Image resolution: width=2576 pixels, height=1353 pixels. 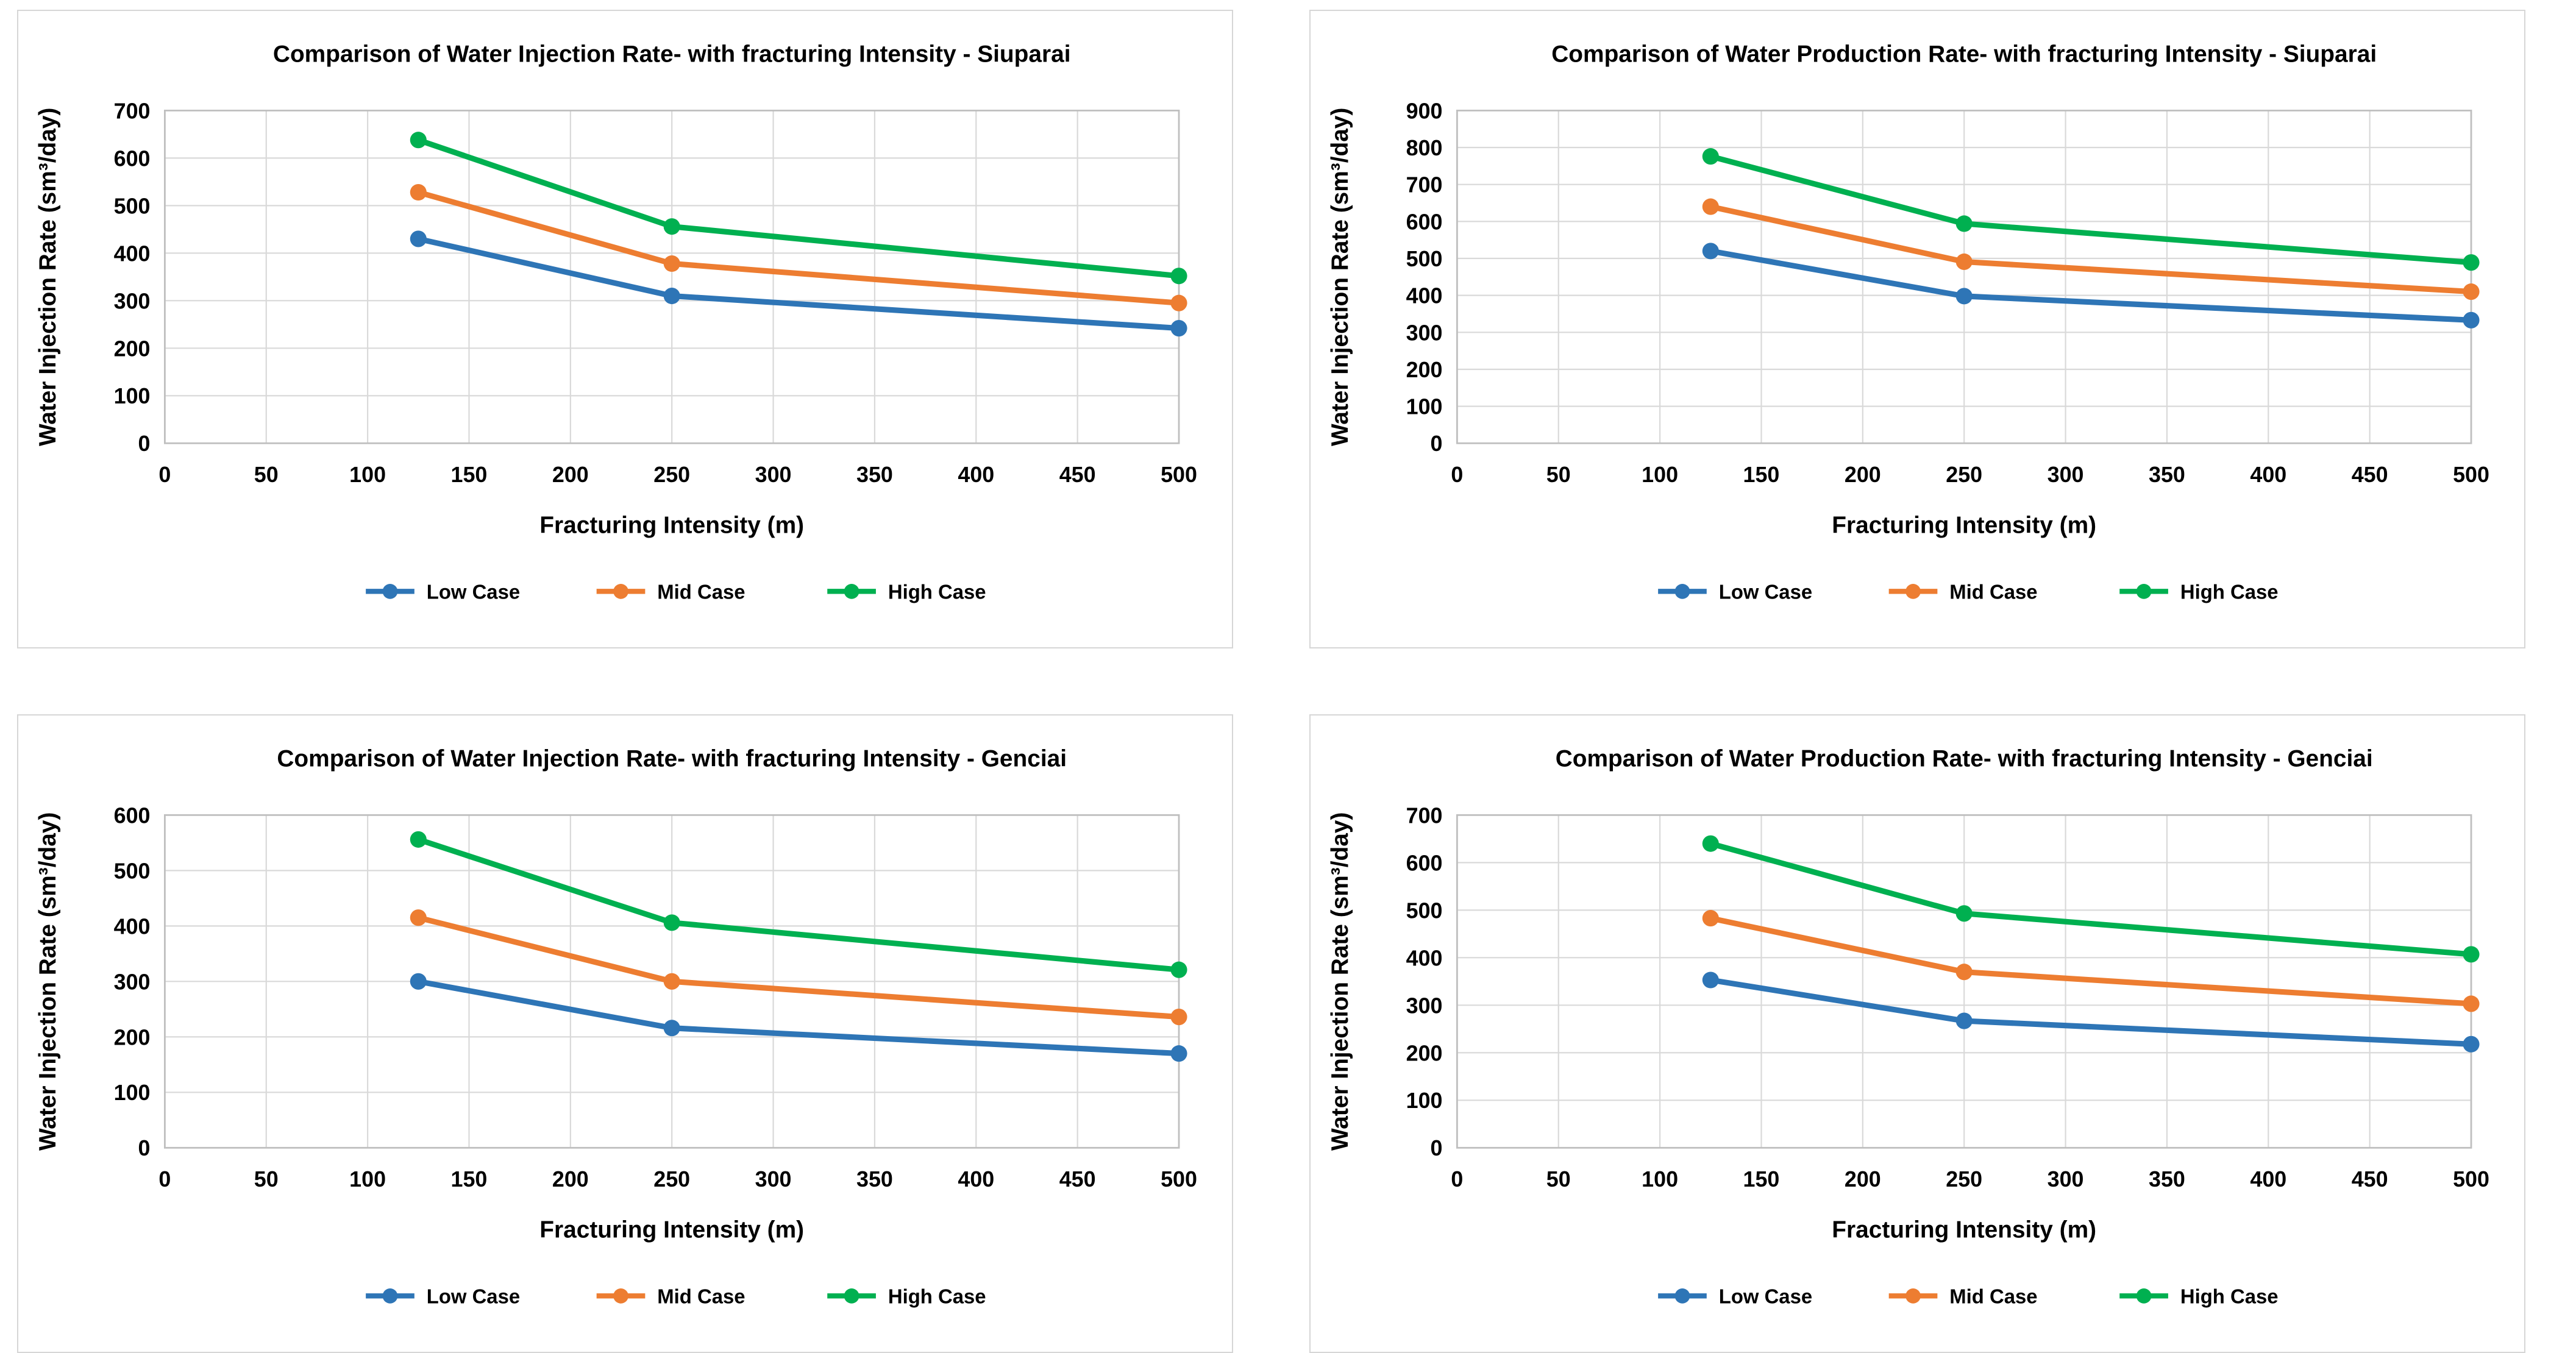 I want to click on y-tick-label: 900, so click(x=1424, y=111).